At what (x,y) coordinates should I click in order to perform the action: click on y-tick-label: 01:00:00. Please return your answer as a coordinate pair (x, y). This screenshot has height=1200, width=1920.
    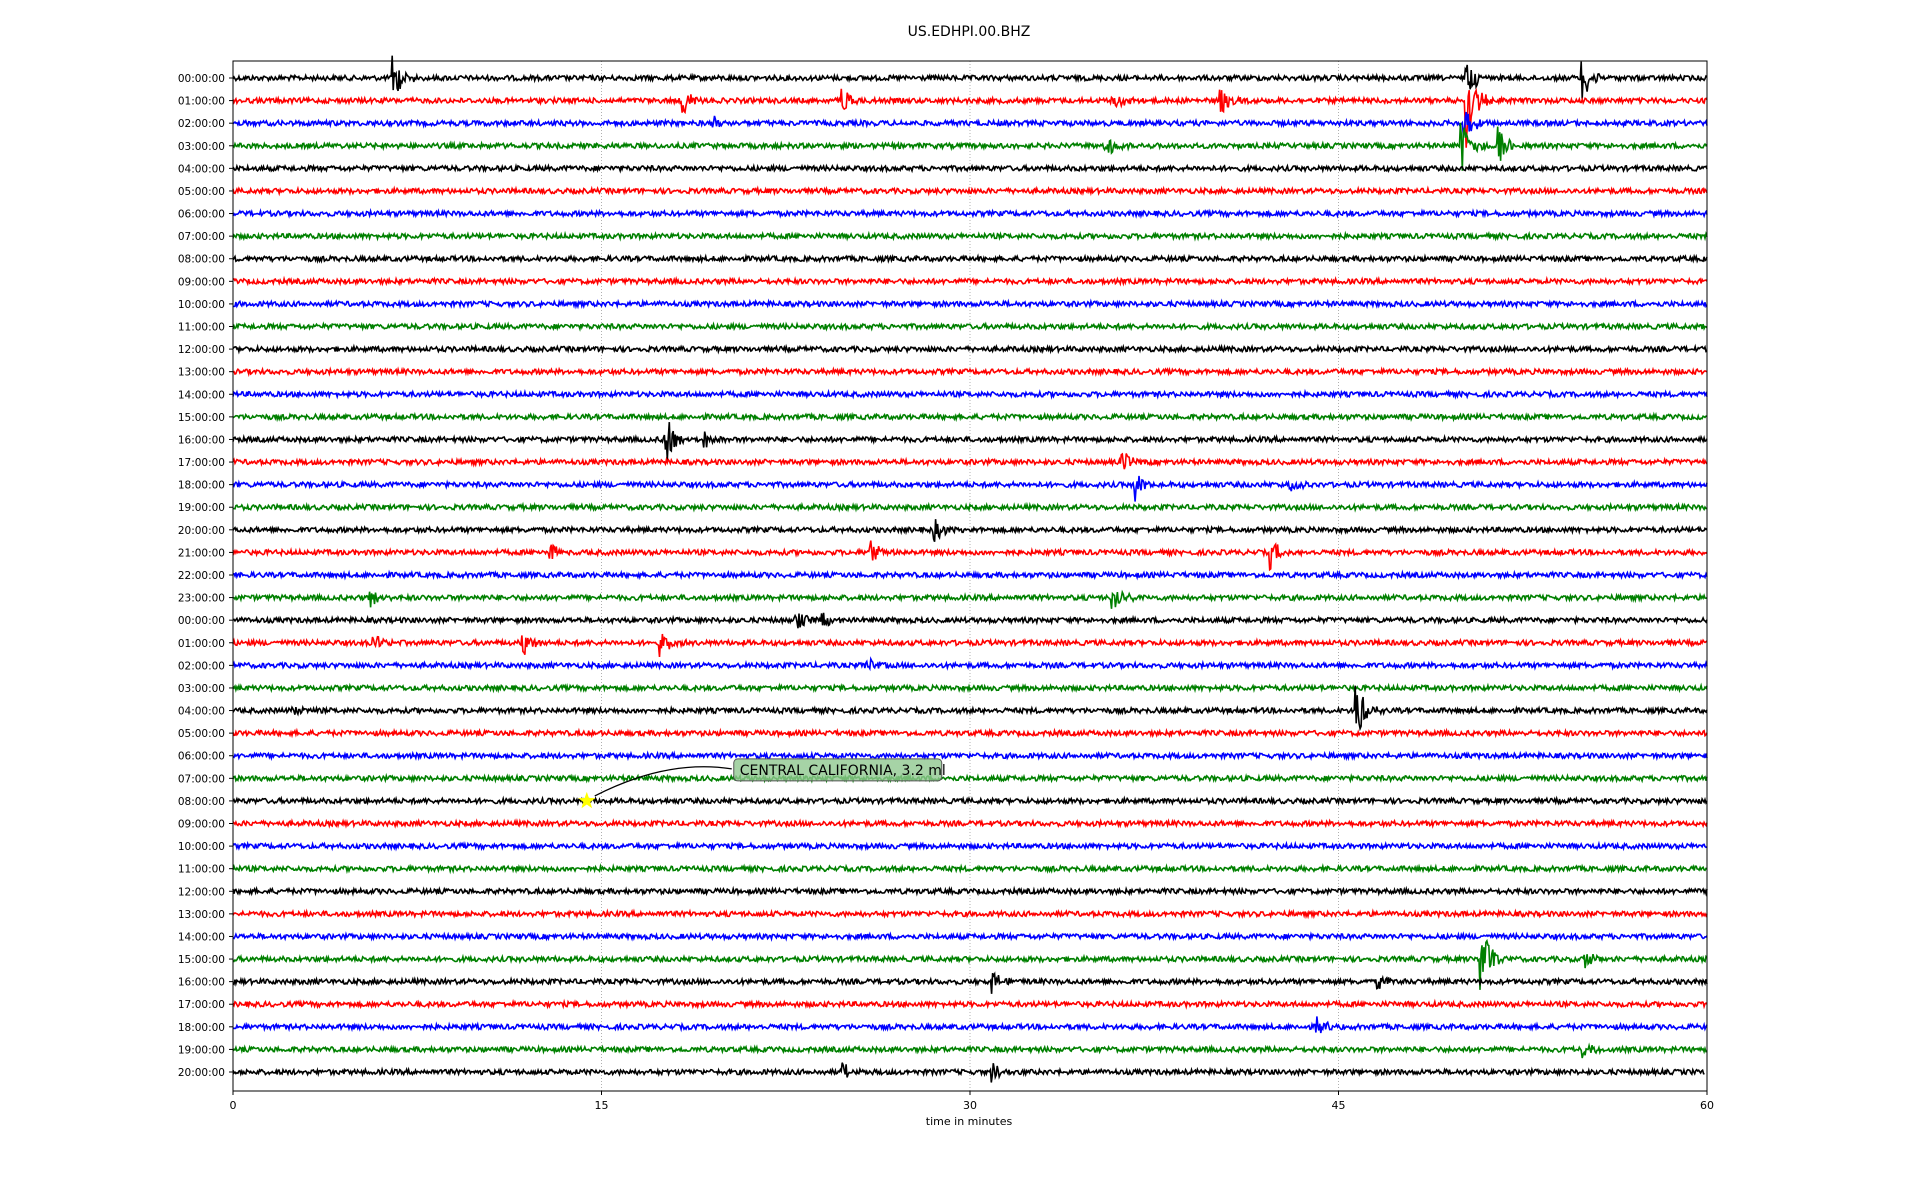
    Looking at the image, I should click on (201, 102).